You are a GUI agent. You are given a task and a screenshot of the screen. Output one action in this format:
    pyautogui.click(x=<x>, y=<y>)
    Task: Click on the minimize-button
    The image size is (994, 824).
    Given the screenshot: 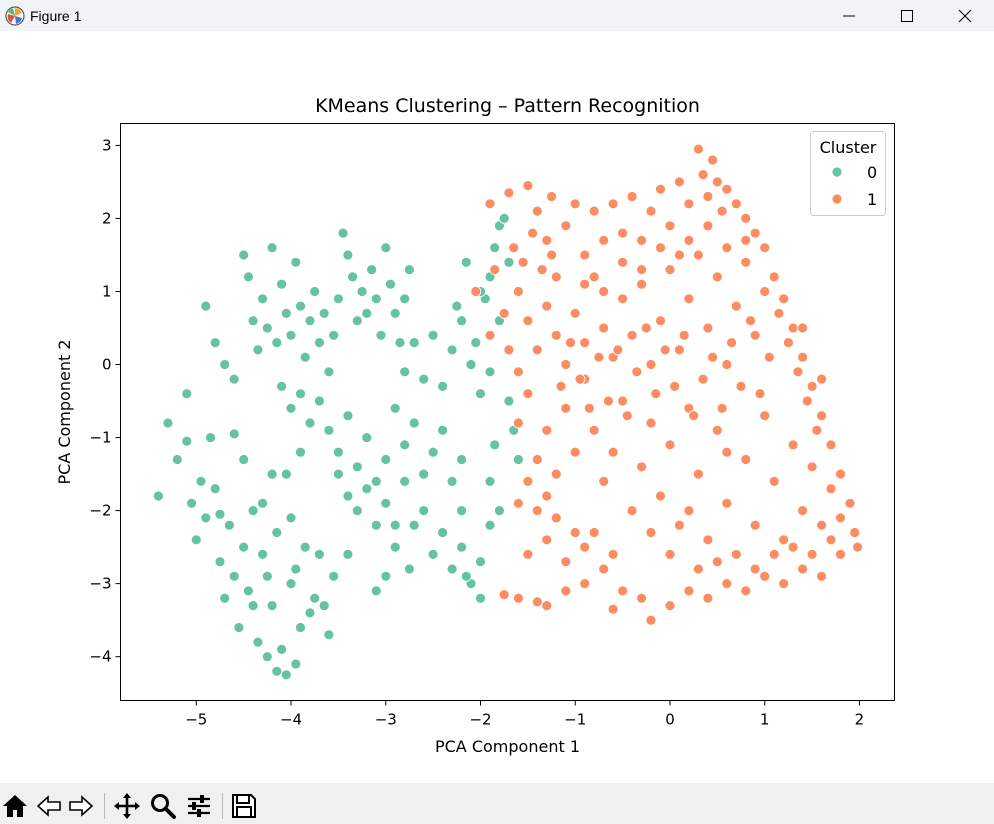 What is the action you would take?
    pyautogui.click(x=849, y=15)
    